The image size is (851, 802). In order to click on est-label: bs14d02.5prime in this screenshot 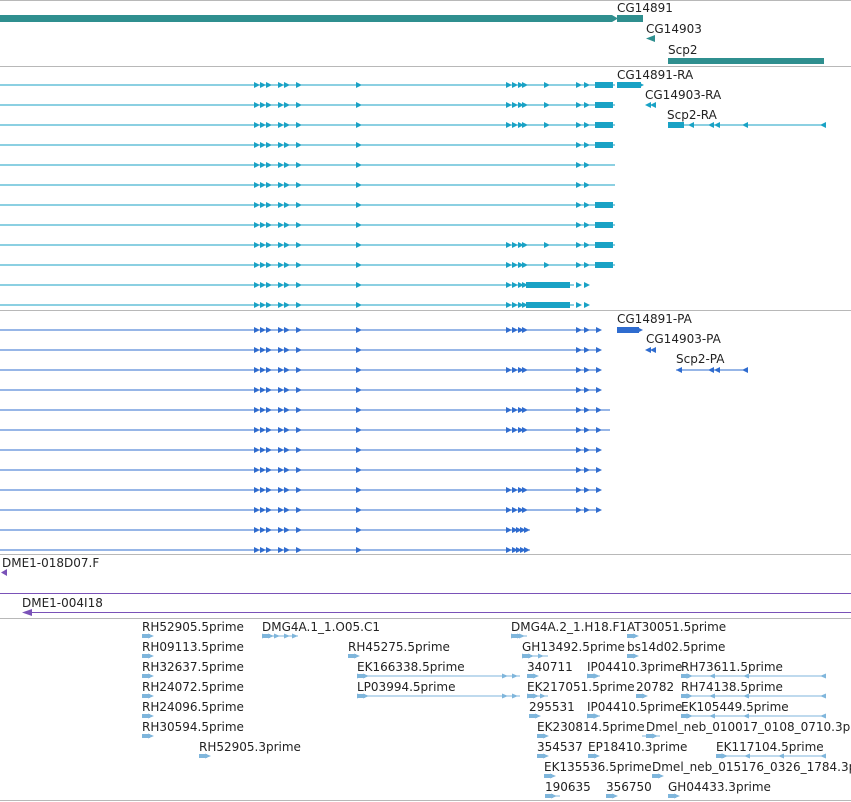, I will do `click(676, 647)`.